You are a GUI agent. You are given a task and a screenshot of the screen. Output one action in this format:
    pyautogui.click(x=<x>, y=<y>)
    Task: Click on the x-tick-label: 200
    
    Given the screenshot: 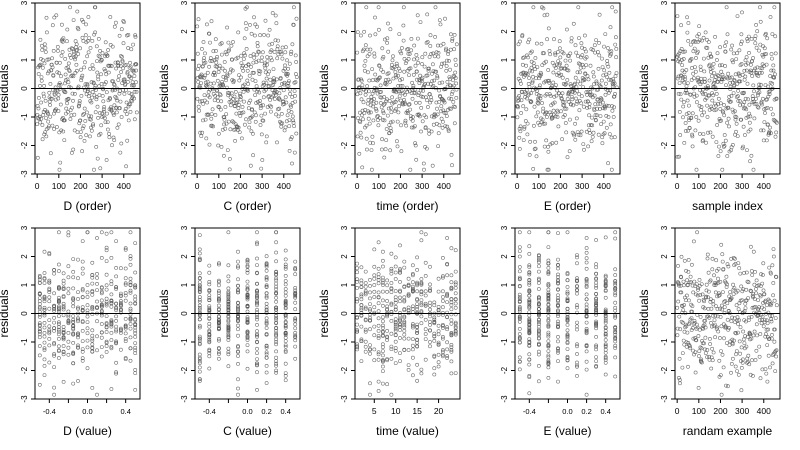 What is the action you would take?
    pyautogui.click(x=240, y=186)
    